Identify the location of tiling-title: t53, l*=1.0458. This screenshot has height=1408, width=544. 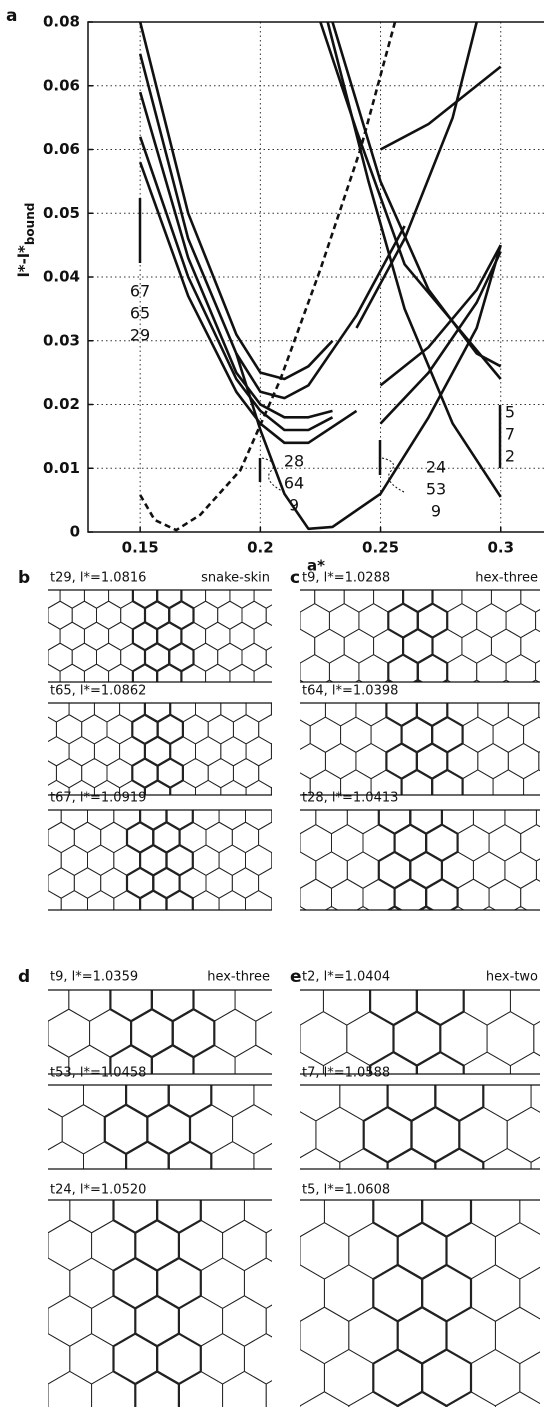
(98, 1073).